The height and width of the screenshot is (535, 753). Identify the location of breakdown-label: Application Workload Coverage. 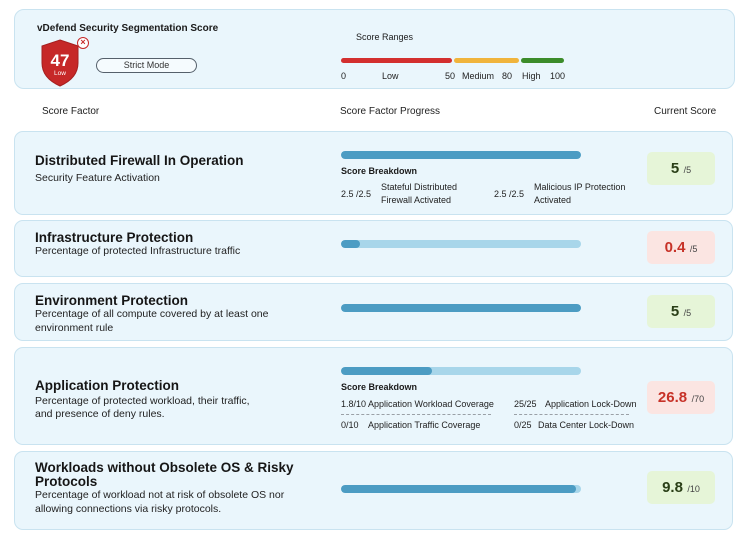
(431, 404).